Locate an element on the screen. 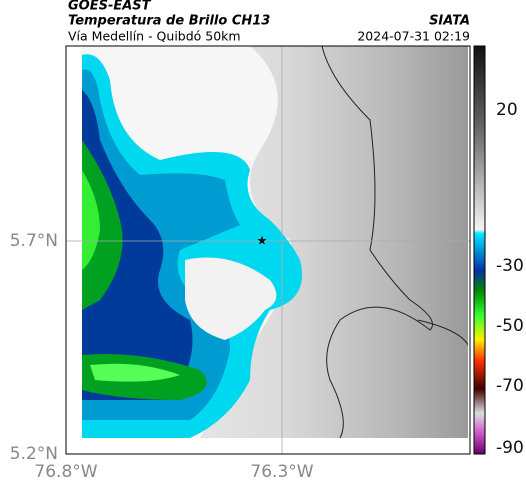 This screenshot has width=526, height=495. lat-label: 5.7°N is located at coordinates (34, 241).